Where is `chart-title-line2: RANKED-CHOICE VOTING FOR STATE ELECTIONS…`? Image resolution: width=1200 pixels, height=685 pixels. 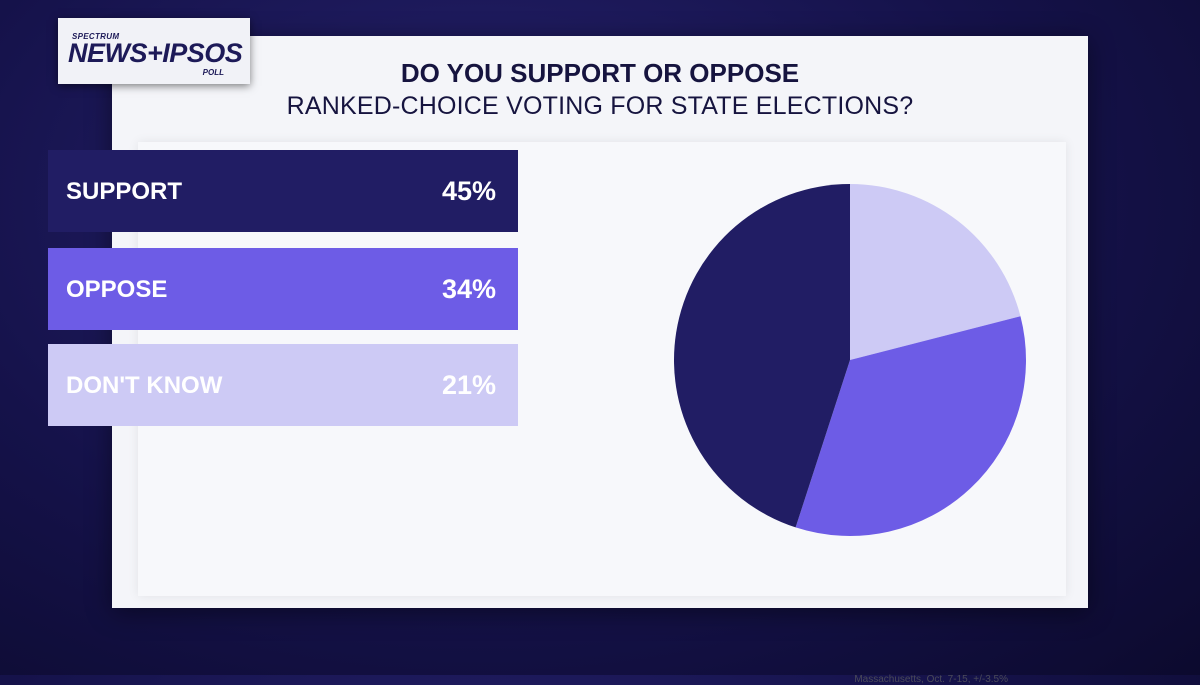 chart-title-line2: RANKED-CHOICE VOTING FOR STATE ELECTIONS… is located at coordinates (600, 106).